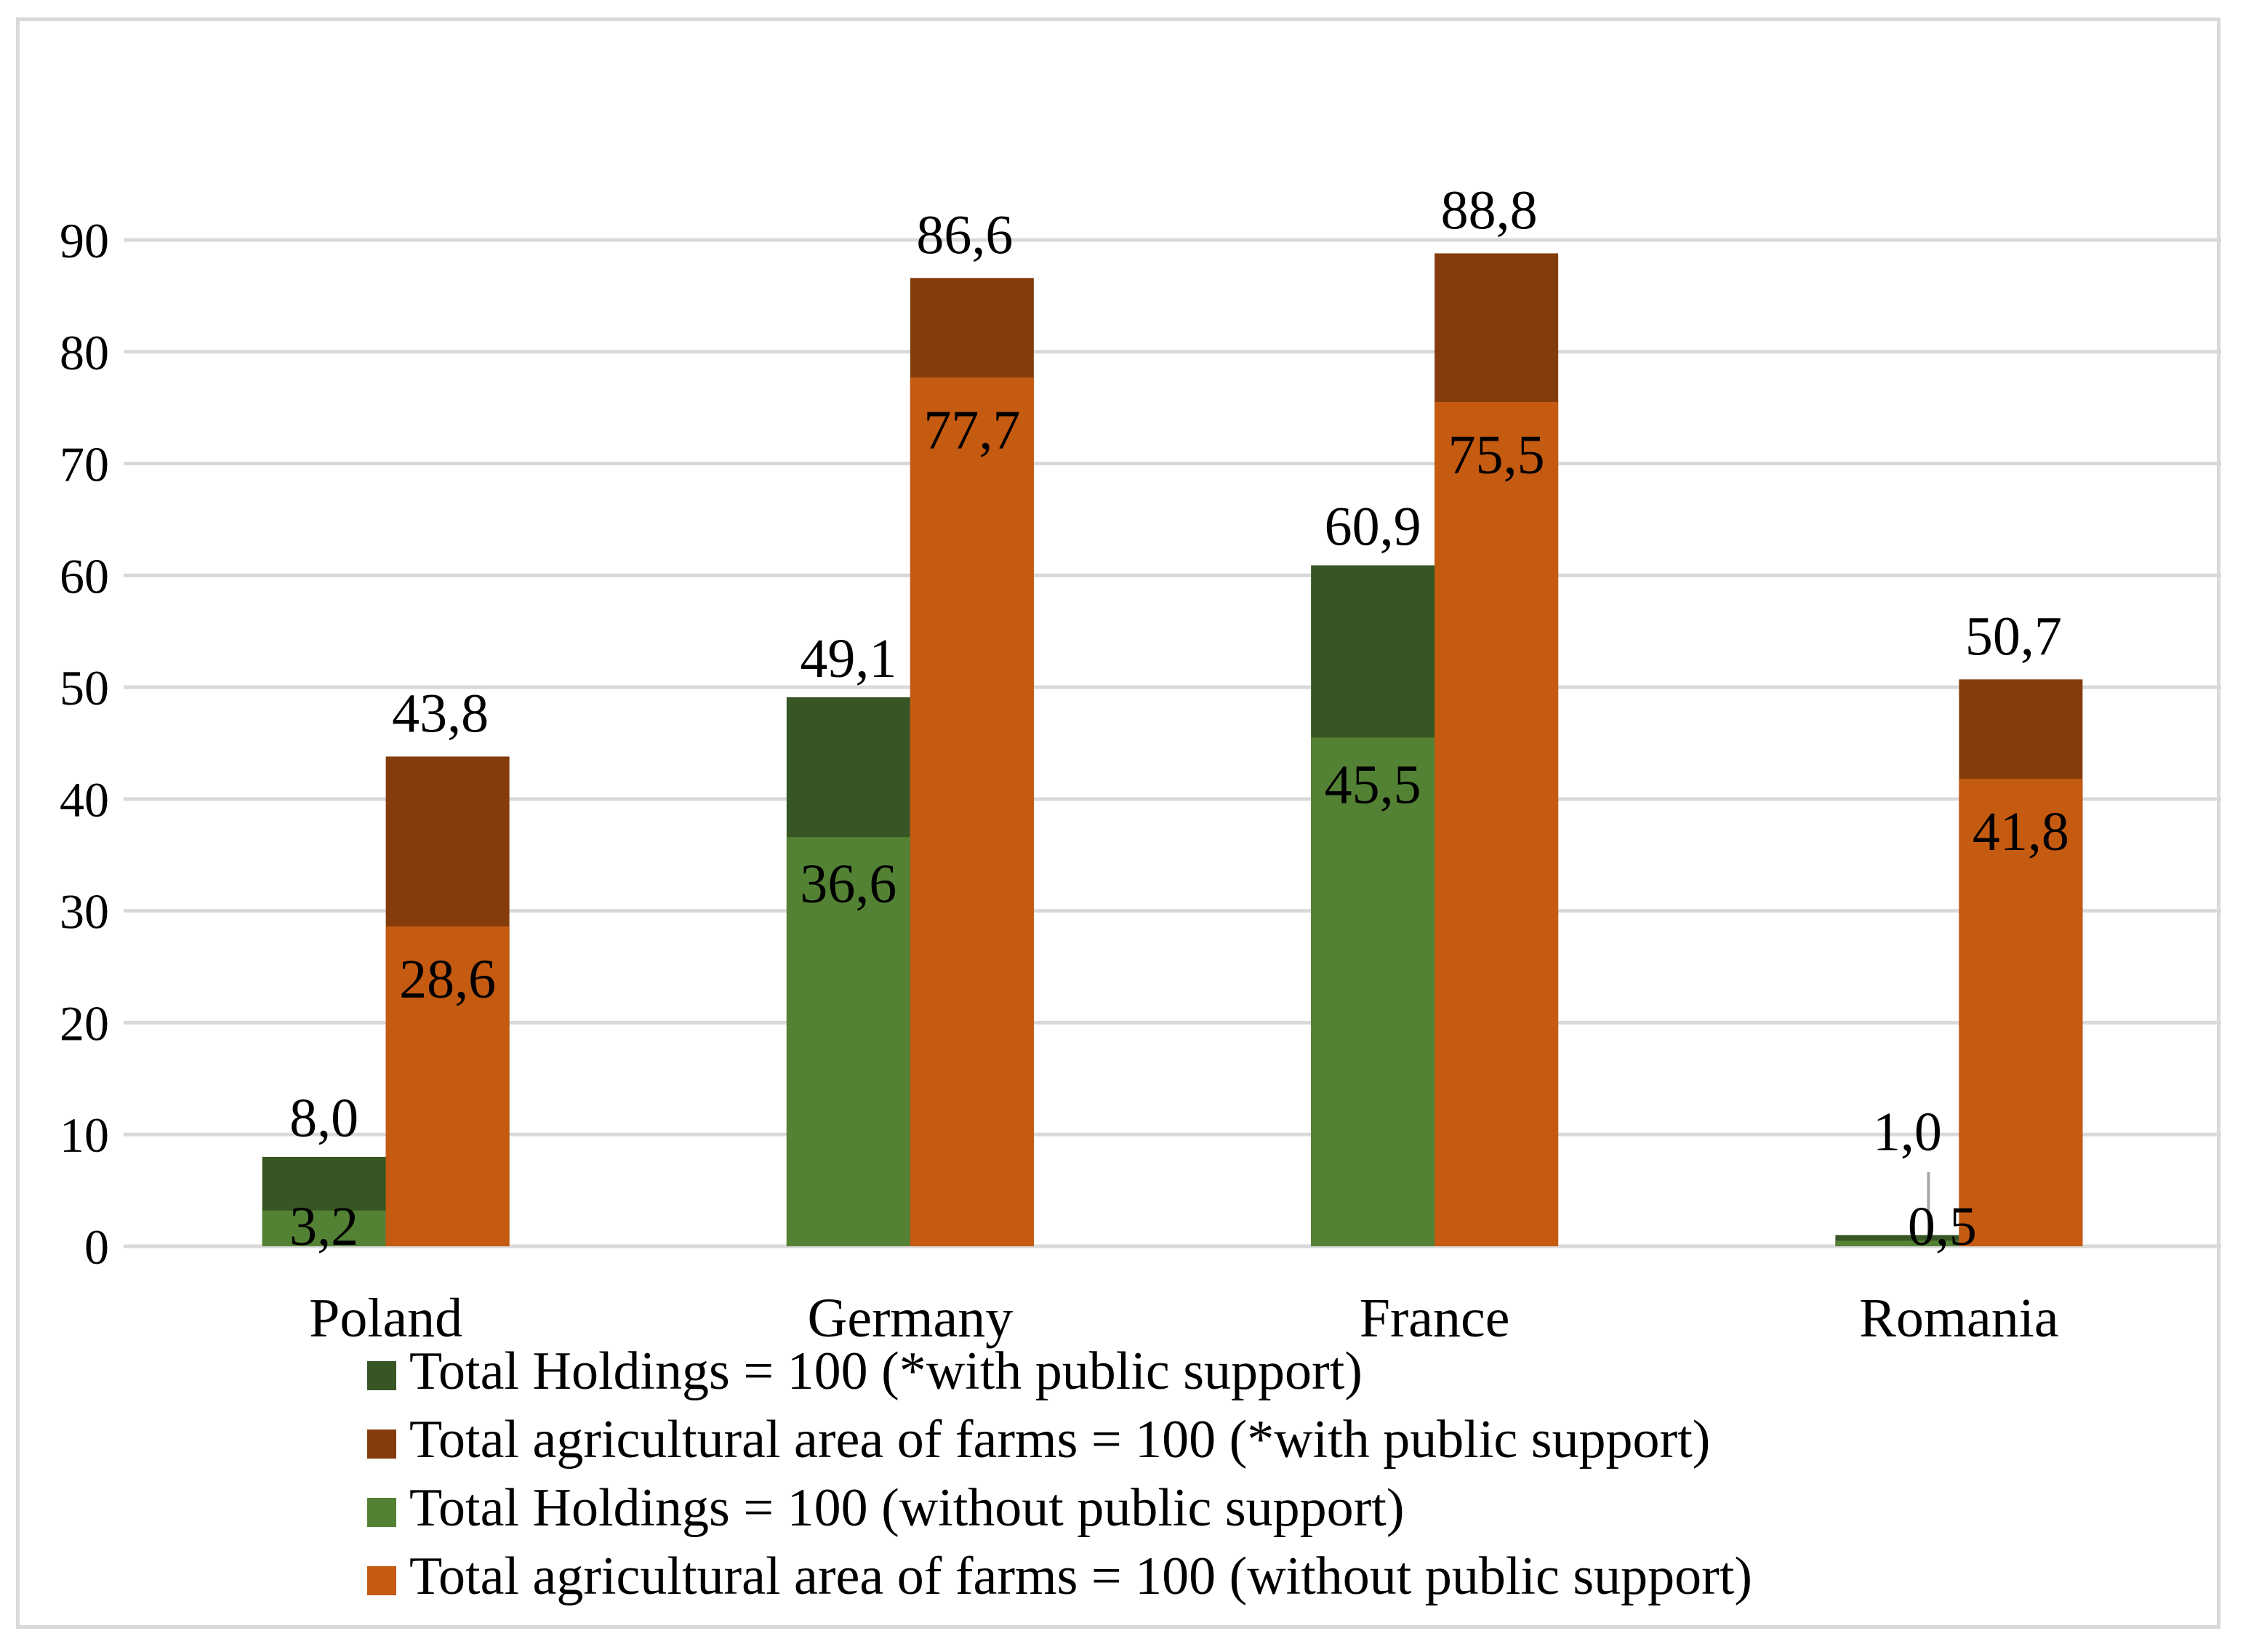 The height and width of the screenshot is (1652, 2267). I want to click on label-holdings-without-support: 0,5, so click(1942, 1226).